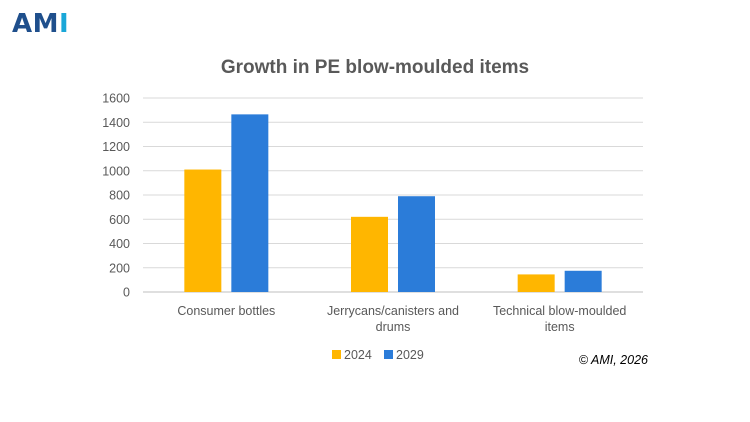 This screenshot has width=750, height=422. Describe the element at coordinates (126, 293) in the screenshot. I see `y-tick-label: 0` at that location.